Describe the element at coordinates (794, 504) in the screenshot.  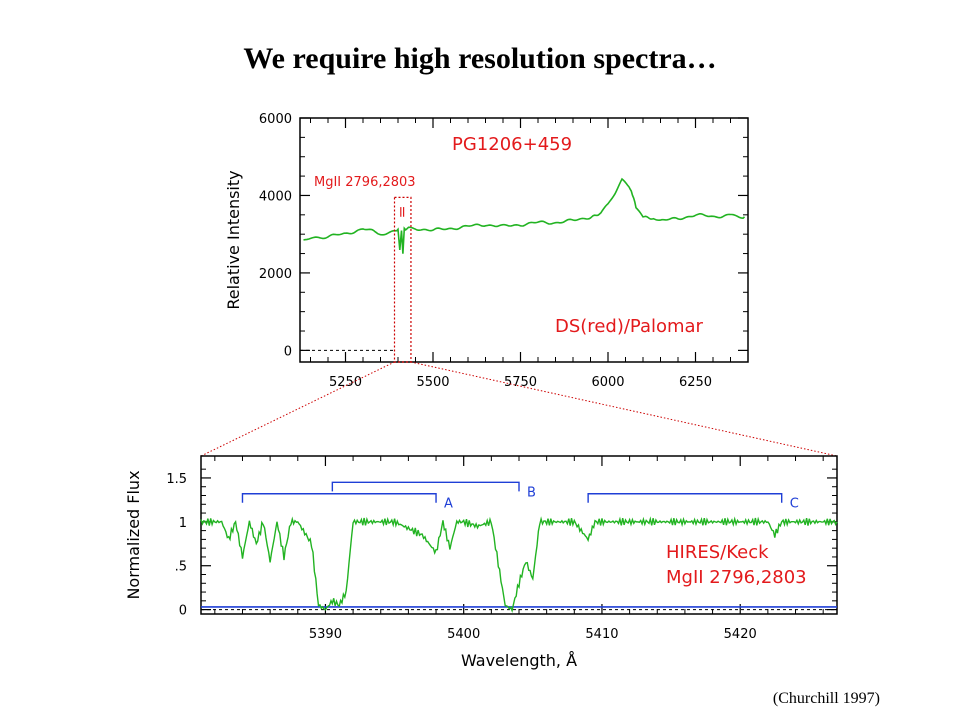
I see `system-label-c: C` at that location.